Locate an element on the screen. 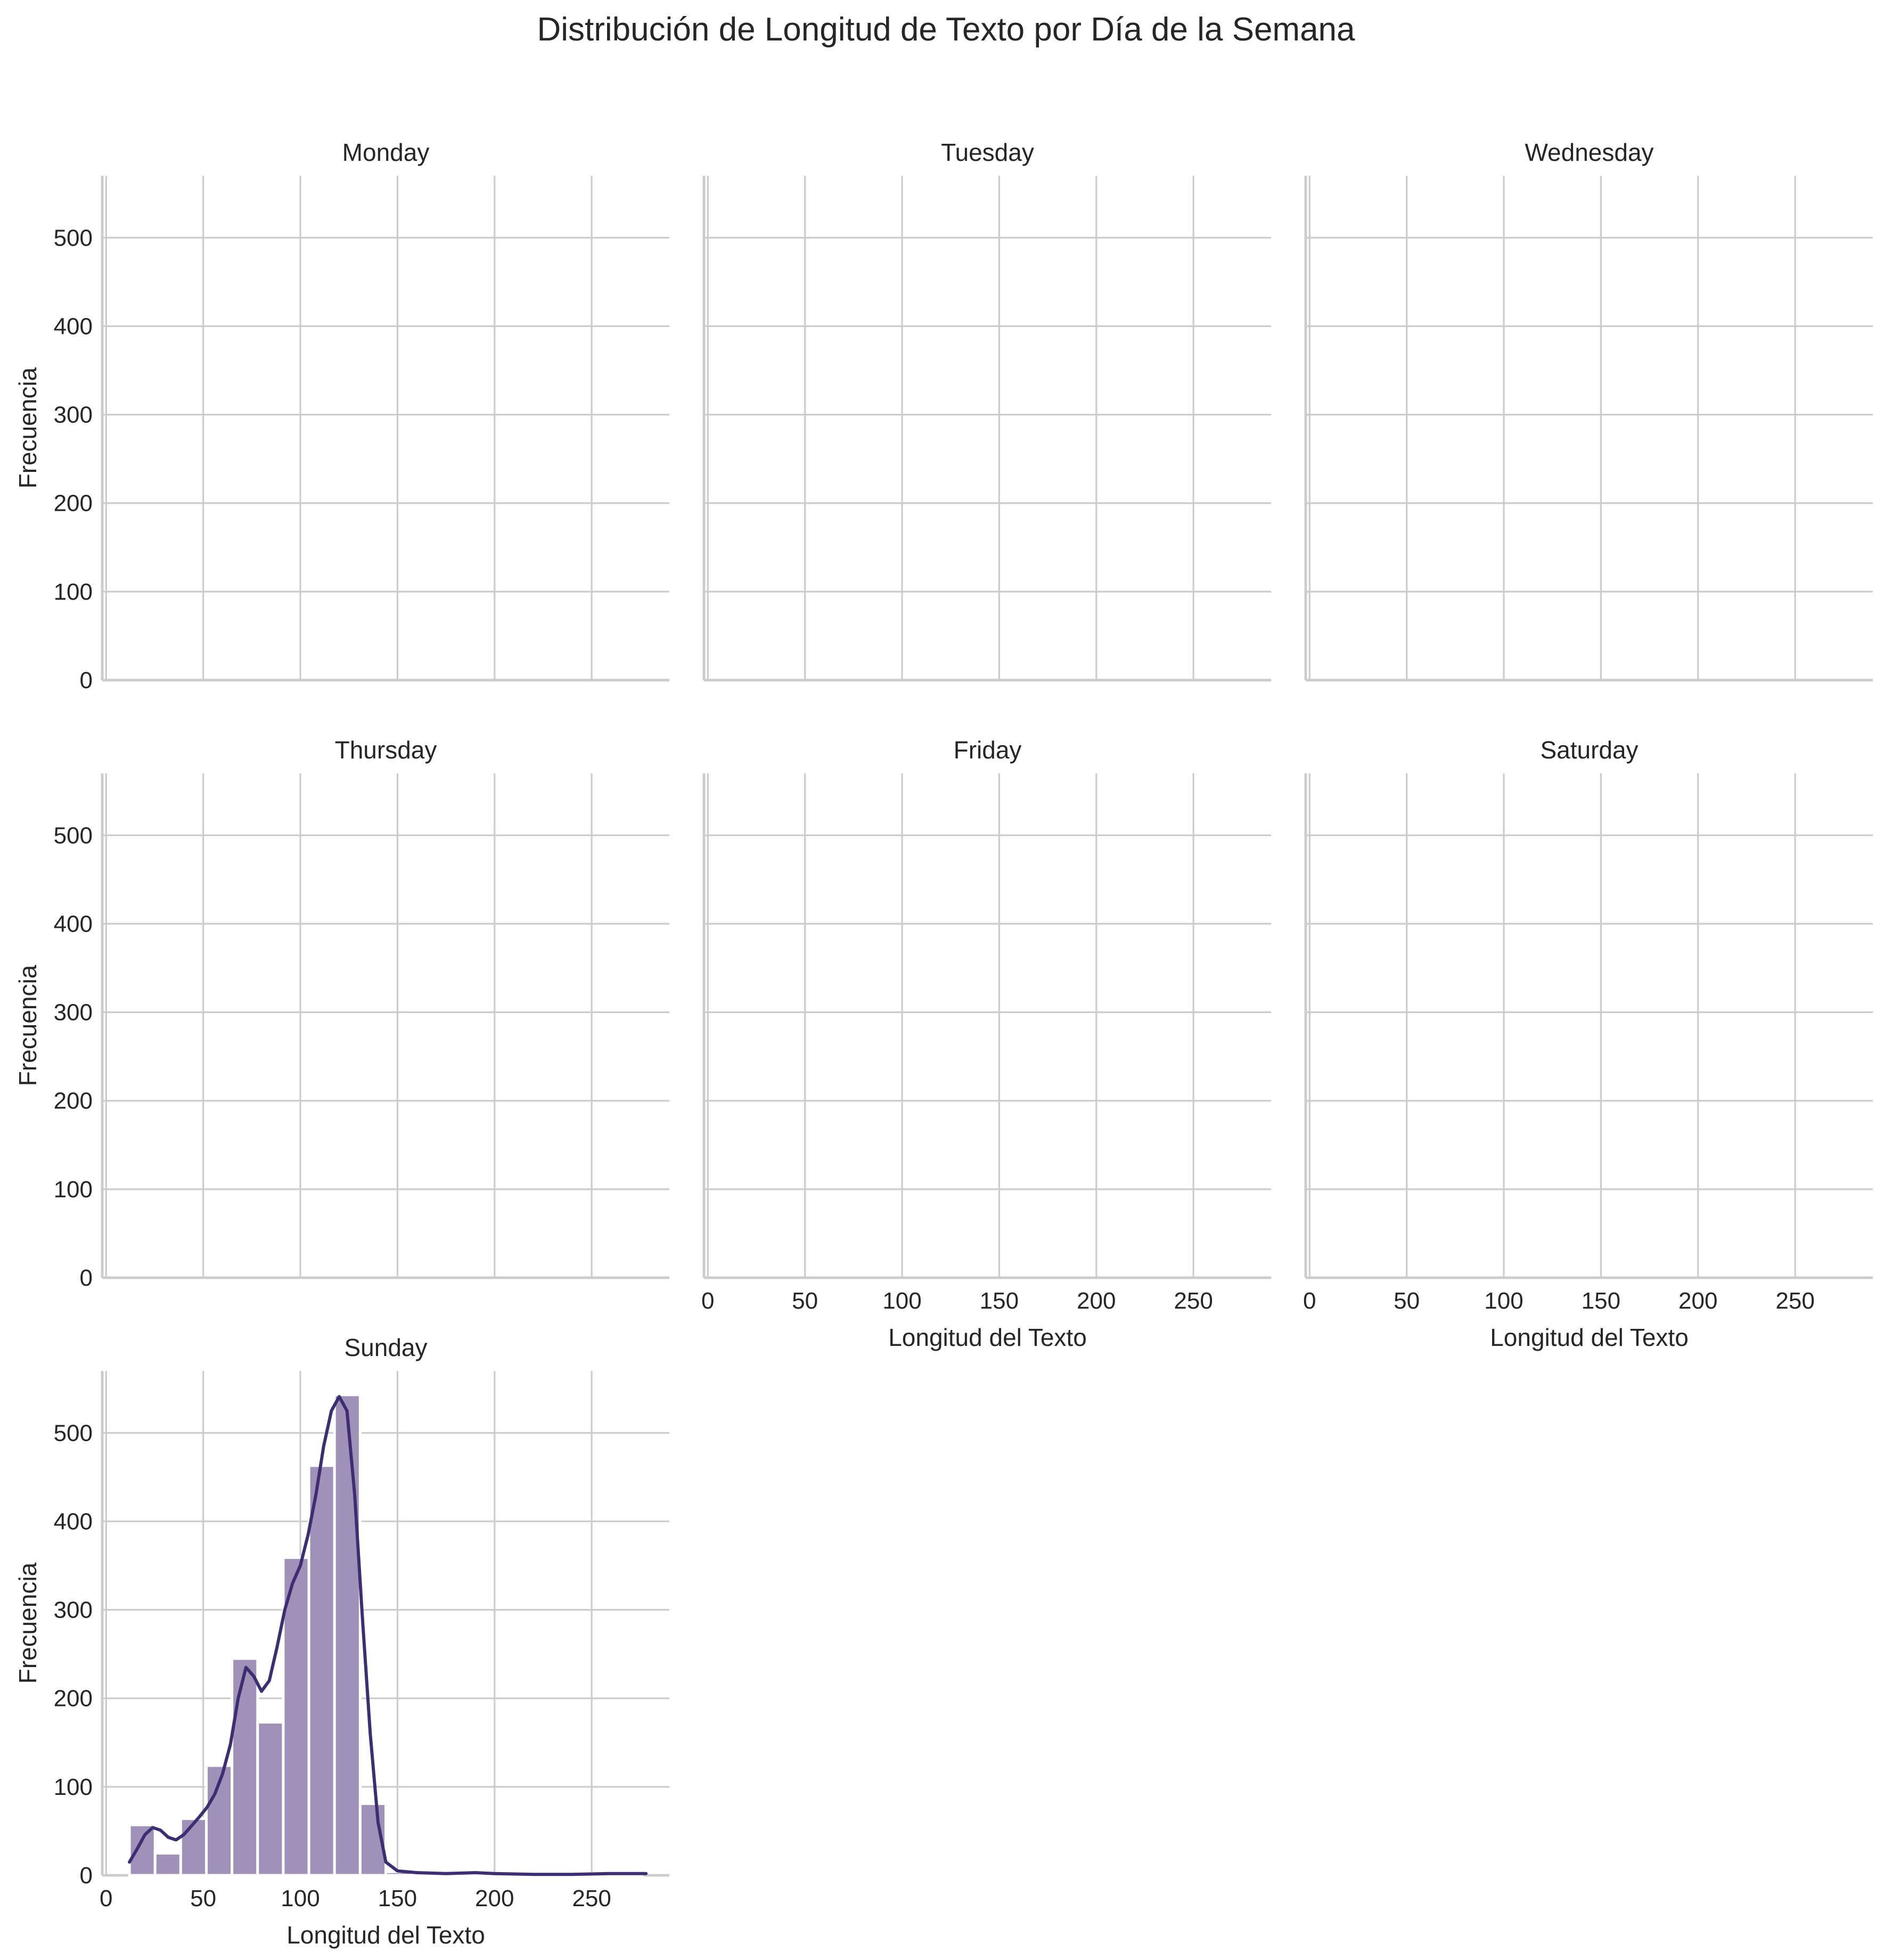  facet-panel-wednesday: Wednesday is located at coordinates (1588, 410).